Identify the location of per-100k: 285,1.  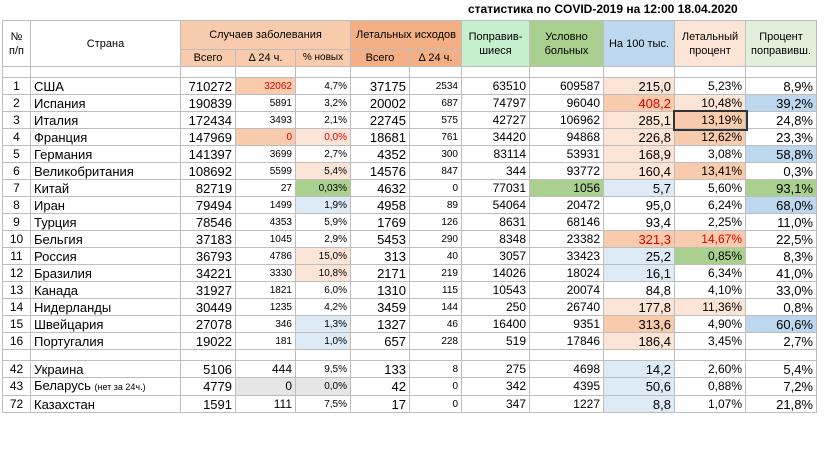
(639, 120).